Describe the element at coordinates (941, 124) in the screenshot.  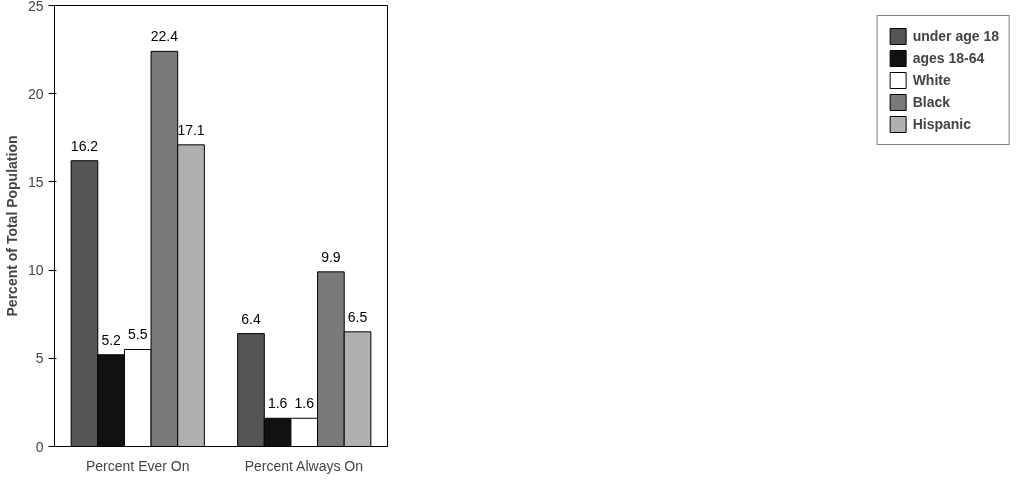
I see `legend-label: Hispanic` at that location.